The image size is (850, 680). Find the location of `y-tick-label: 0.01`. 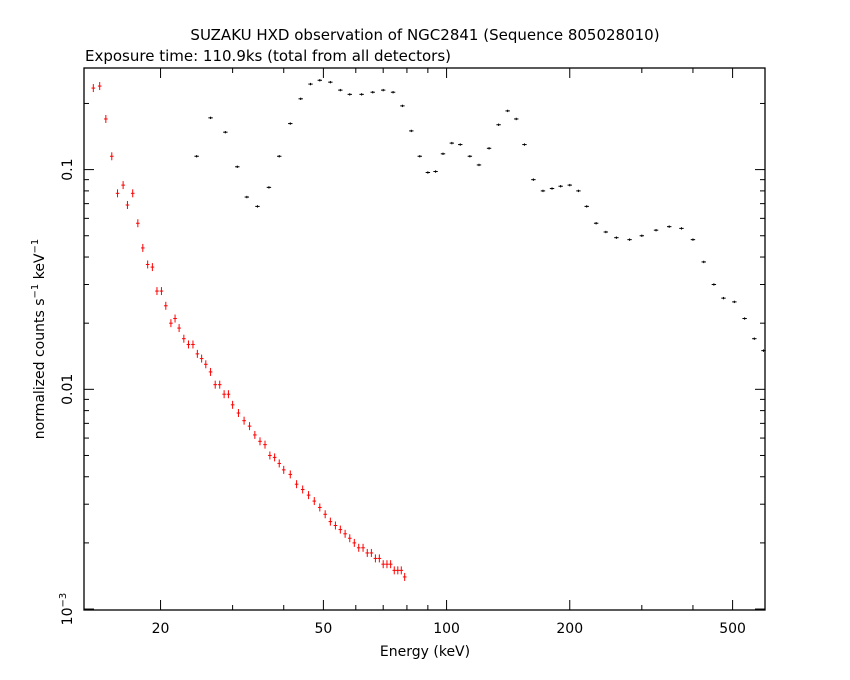

y-tick-label: 0.01 is located at coordinates (68, 389).